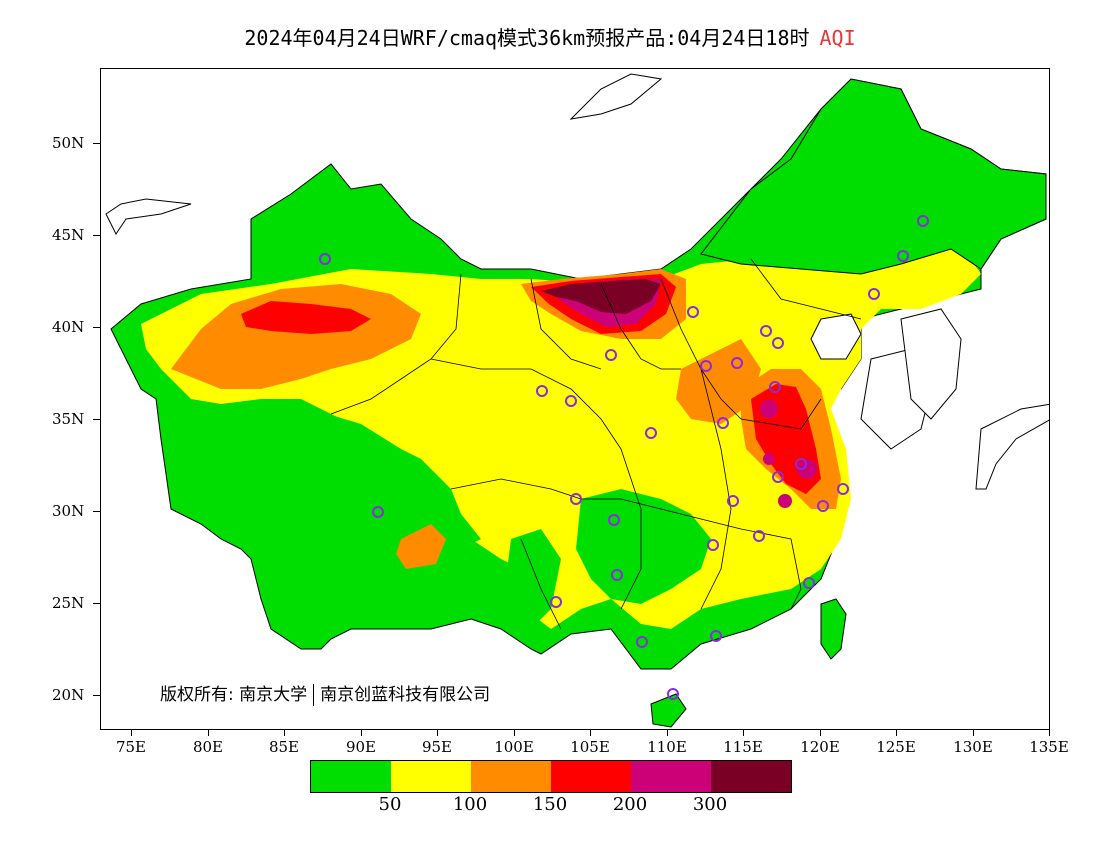 The image size is (1100, 850). What do you see at coordinates (68, 419) in the screenshot?
I see `y-axis-label: 35N` at bounding box center [68, 419].